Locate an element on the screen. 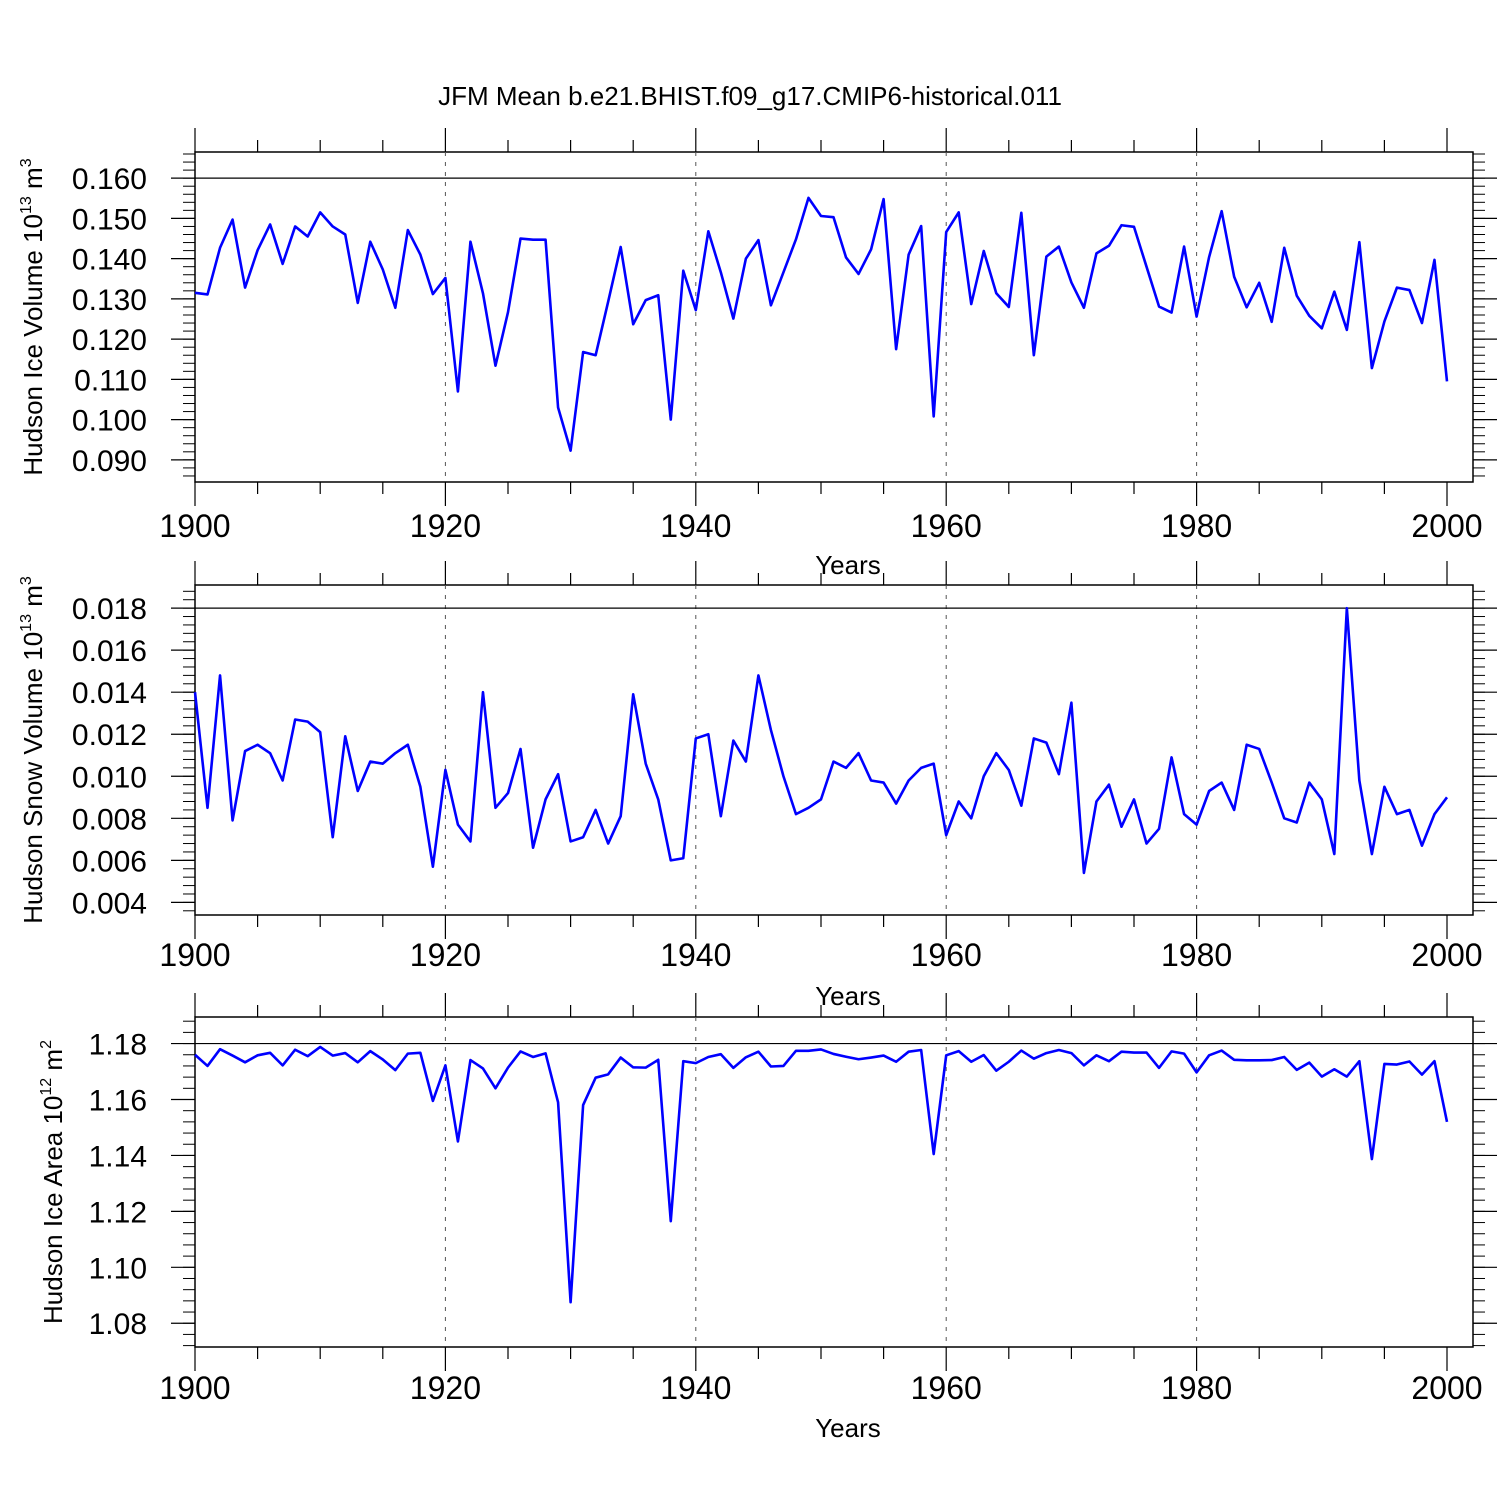 The width and height of the screenshot is (1500, 1500). series-line-ice-area is located at coordinates (821, 1174).